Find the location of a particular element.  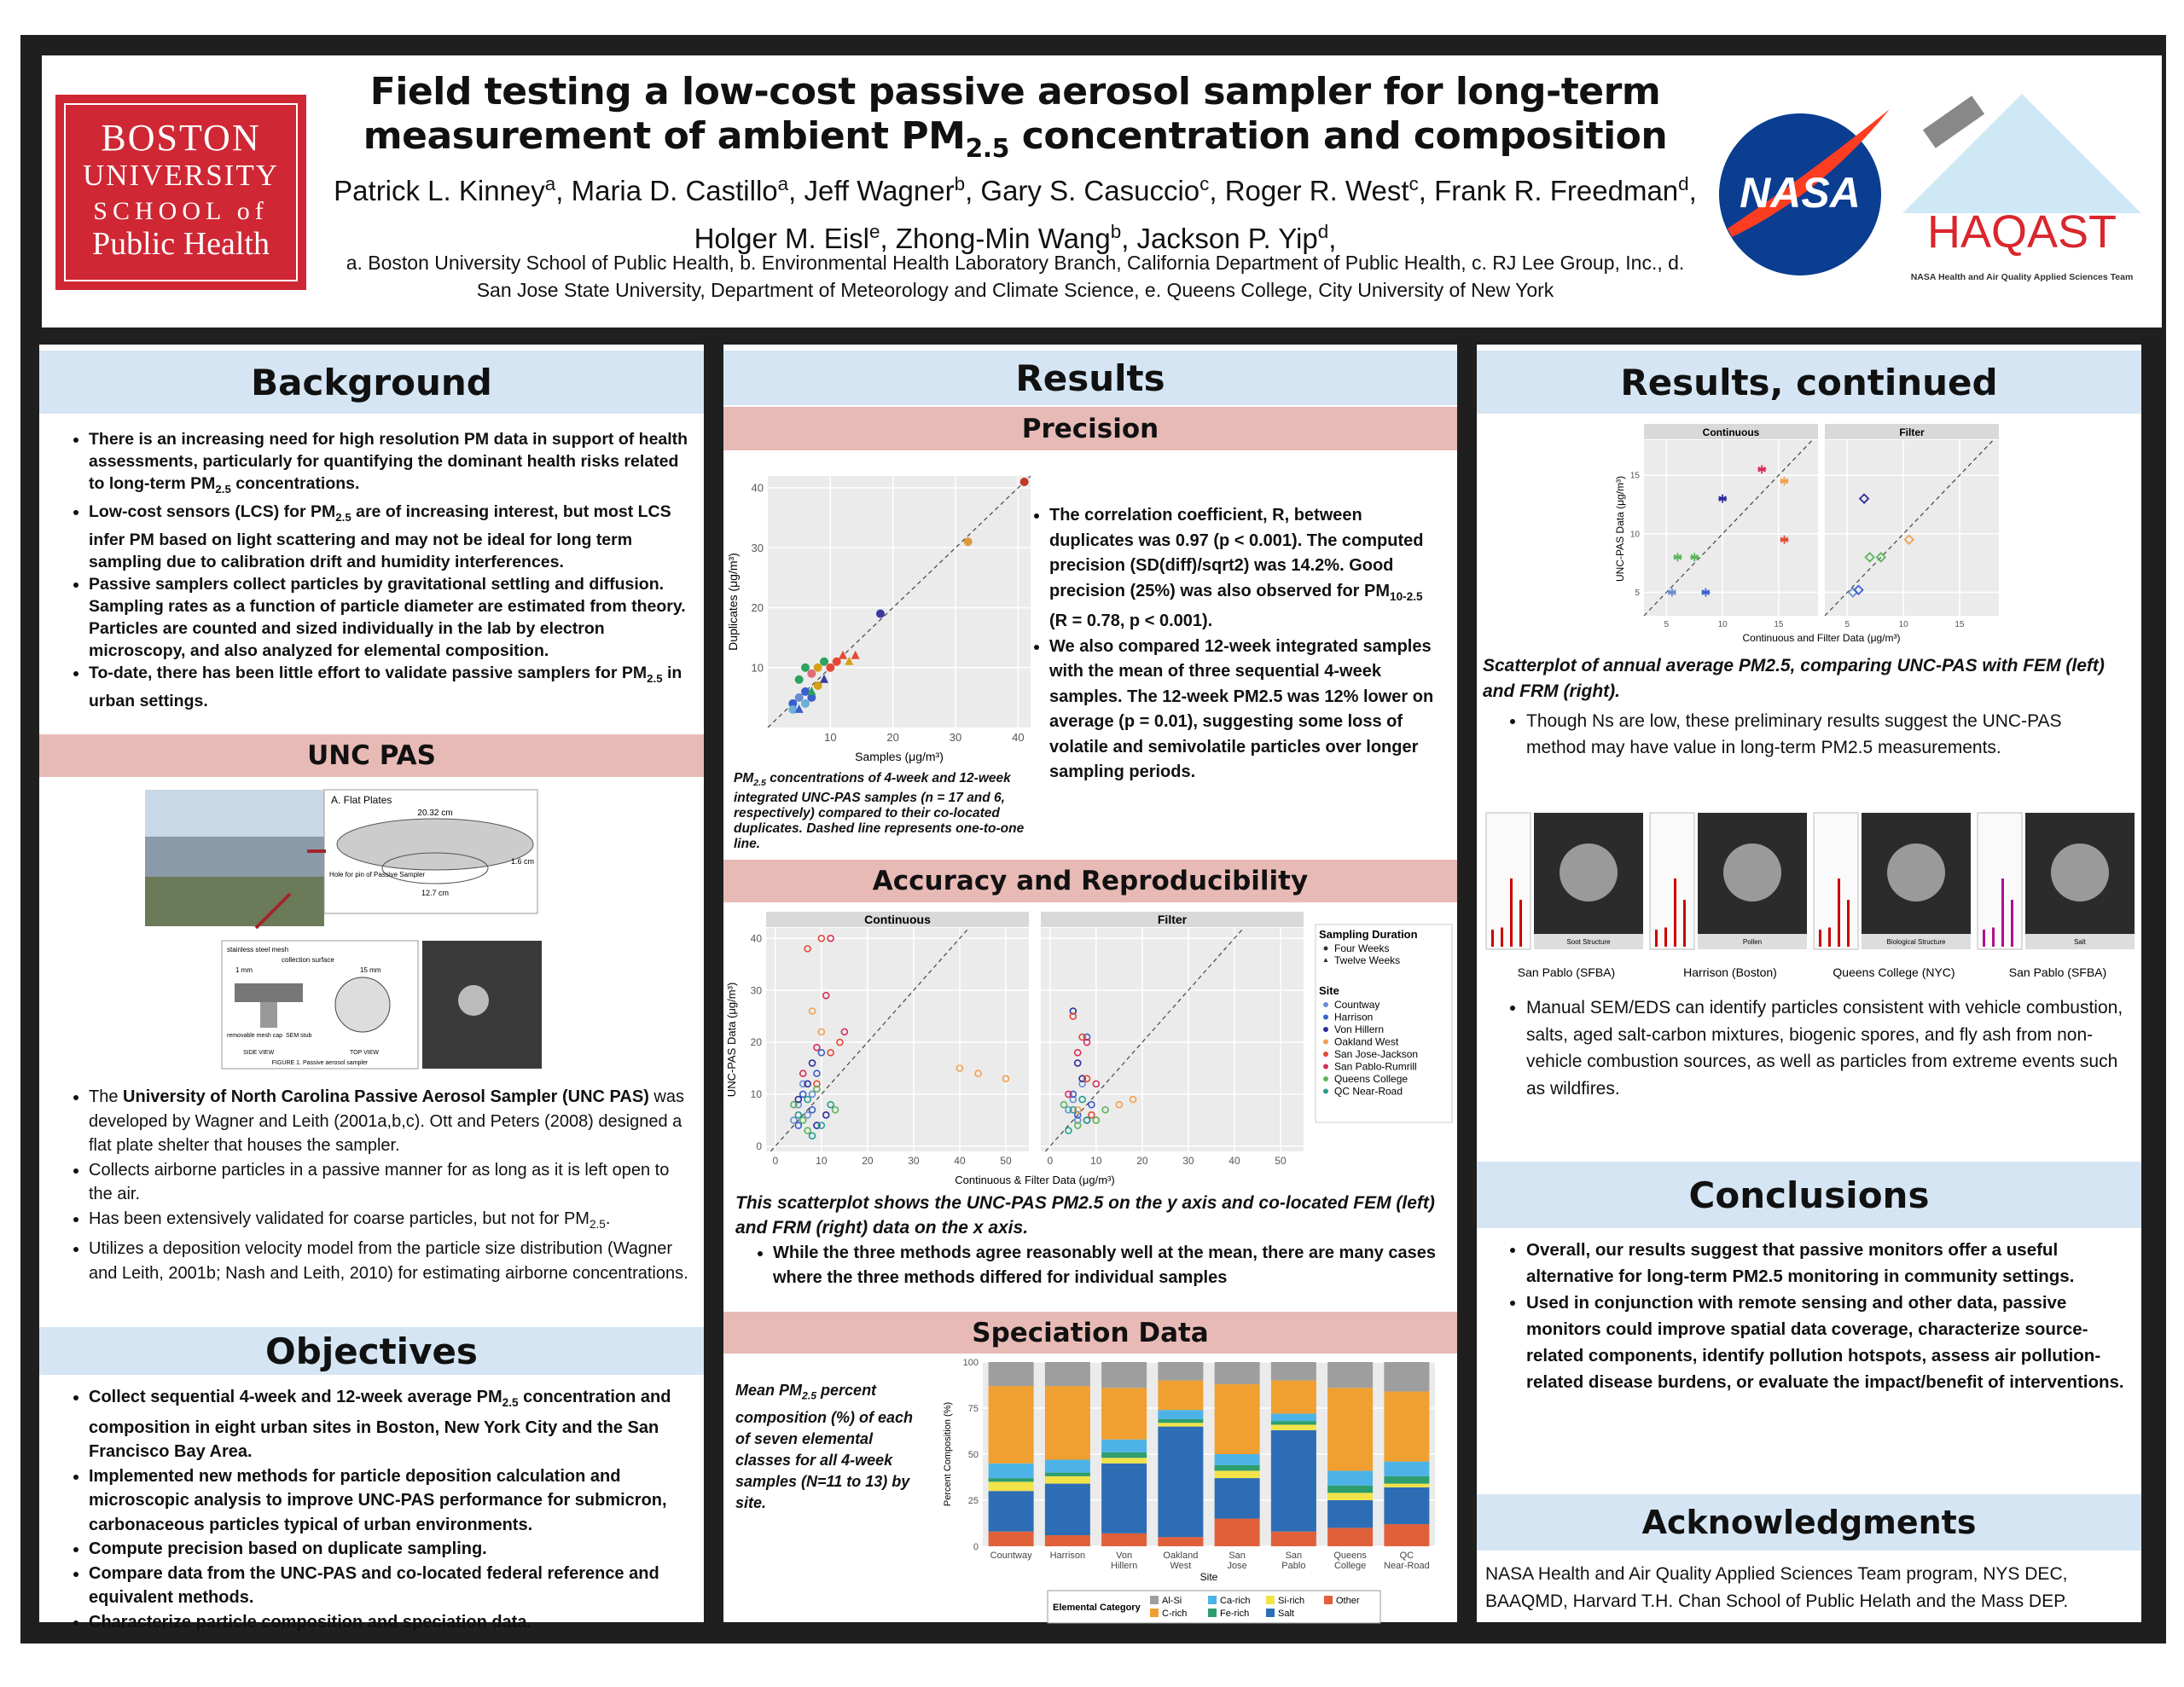

y-tick-label: 5 is located at coordinates (1638, 593).